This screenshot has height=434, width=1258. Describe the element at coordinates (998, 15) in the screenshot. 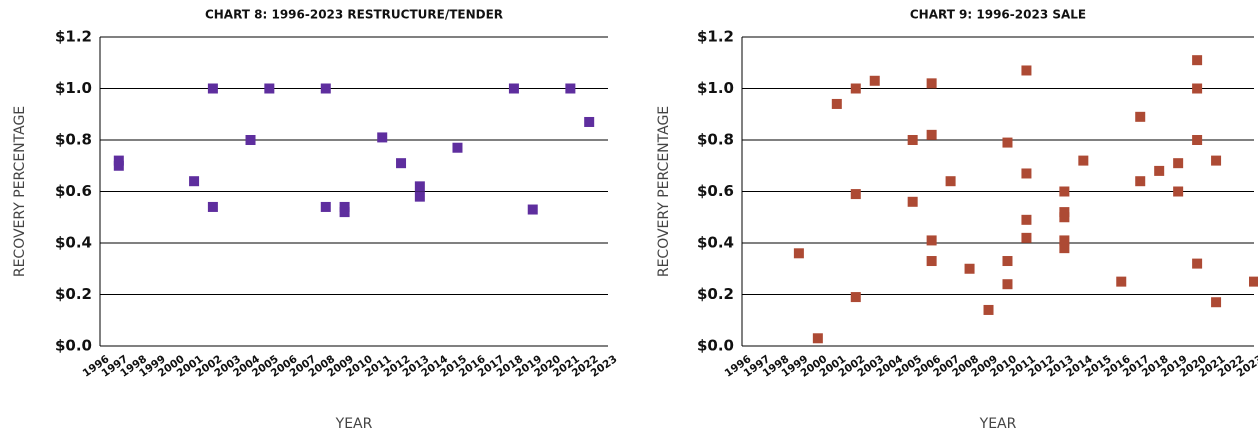

I see `chart-title: CHART 9: 1996-2023 SALE` at that location.